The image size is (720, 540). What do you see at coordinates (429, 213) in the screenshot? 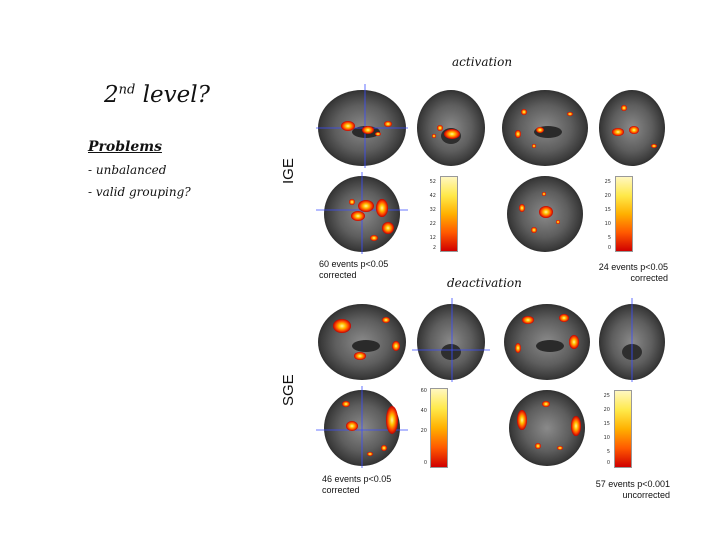
I see `ige-activation-colorbar-ticks: 52 42 32 22 12 2` at bounding box center [429, 213].